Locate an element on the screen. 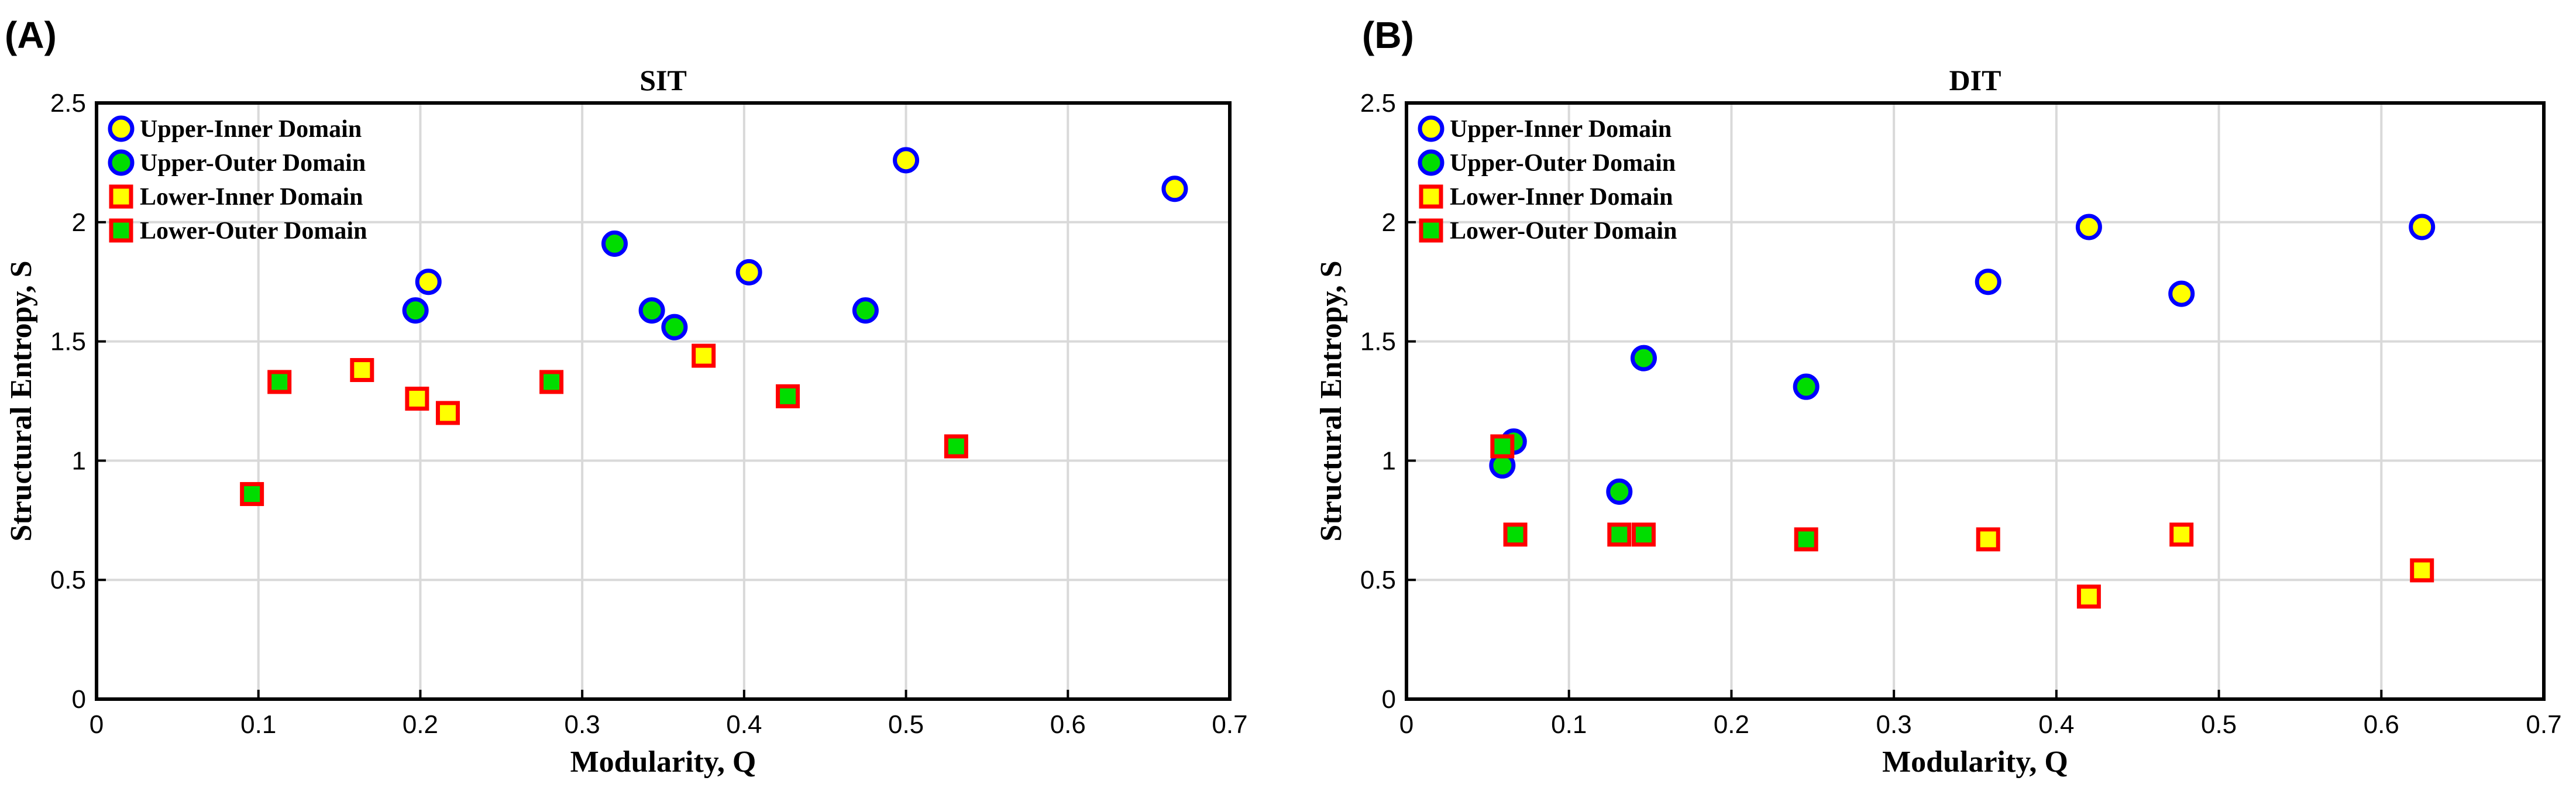 The height and width of the screenshot is (798, 2576). chart-title: SIT is located at coordinates (663, 80).